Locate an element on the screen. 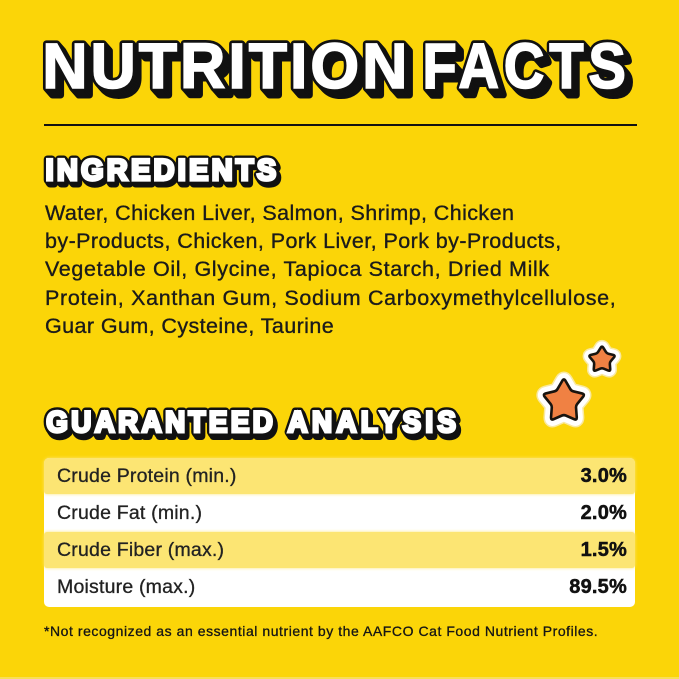 This screenshot has height=679, width=679. svg-text: FACTS is located at coordinates (524, 66).